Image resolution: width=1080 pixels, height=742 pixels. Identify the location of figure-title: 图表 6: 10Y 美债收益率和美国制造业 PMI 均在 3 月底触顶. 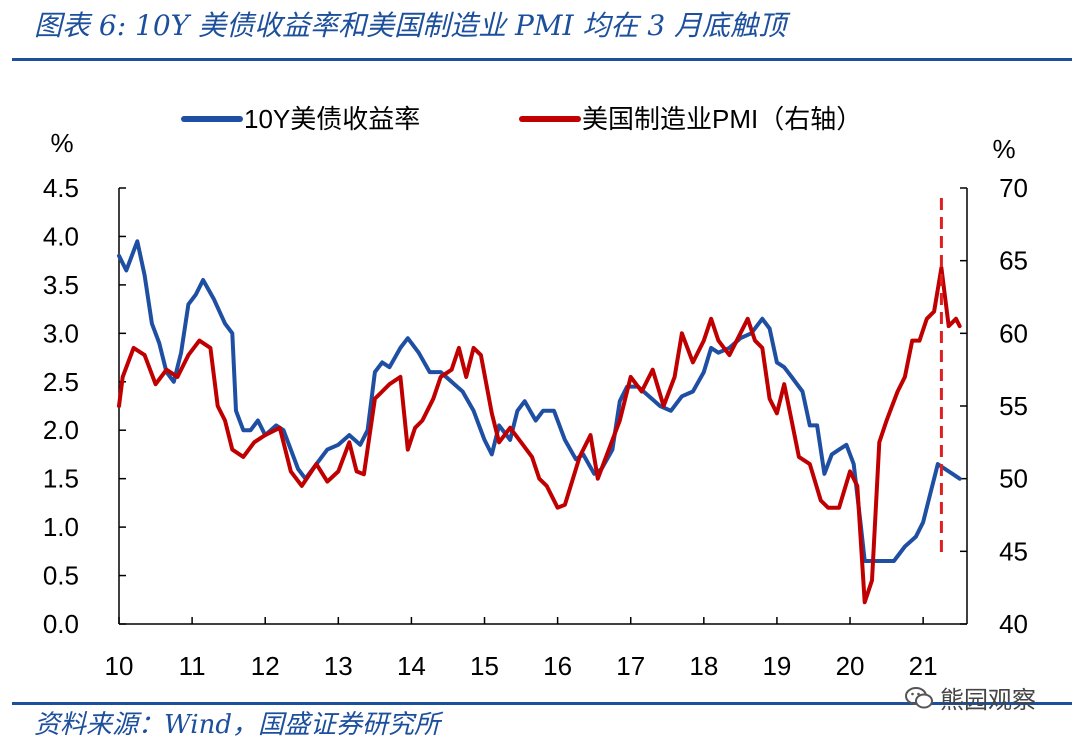
(410, 25).